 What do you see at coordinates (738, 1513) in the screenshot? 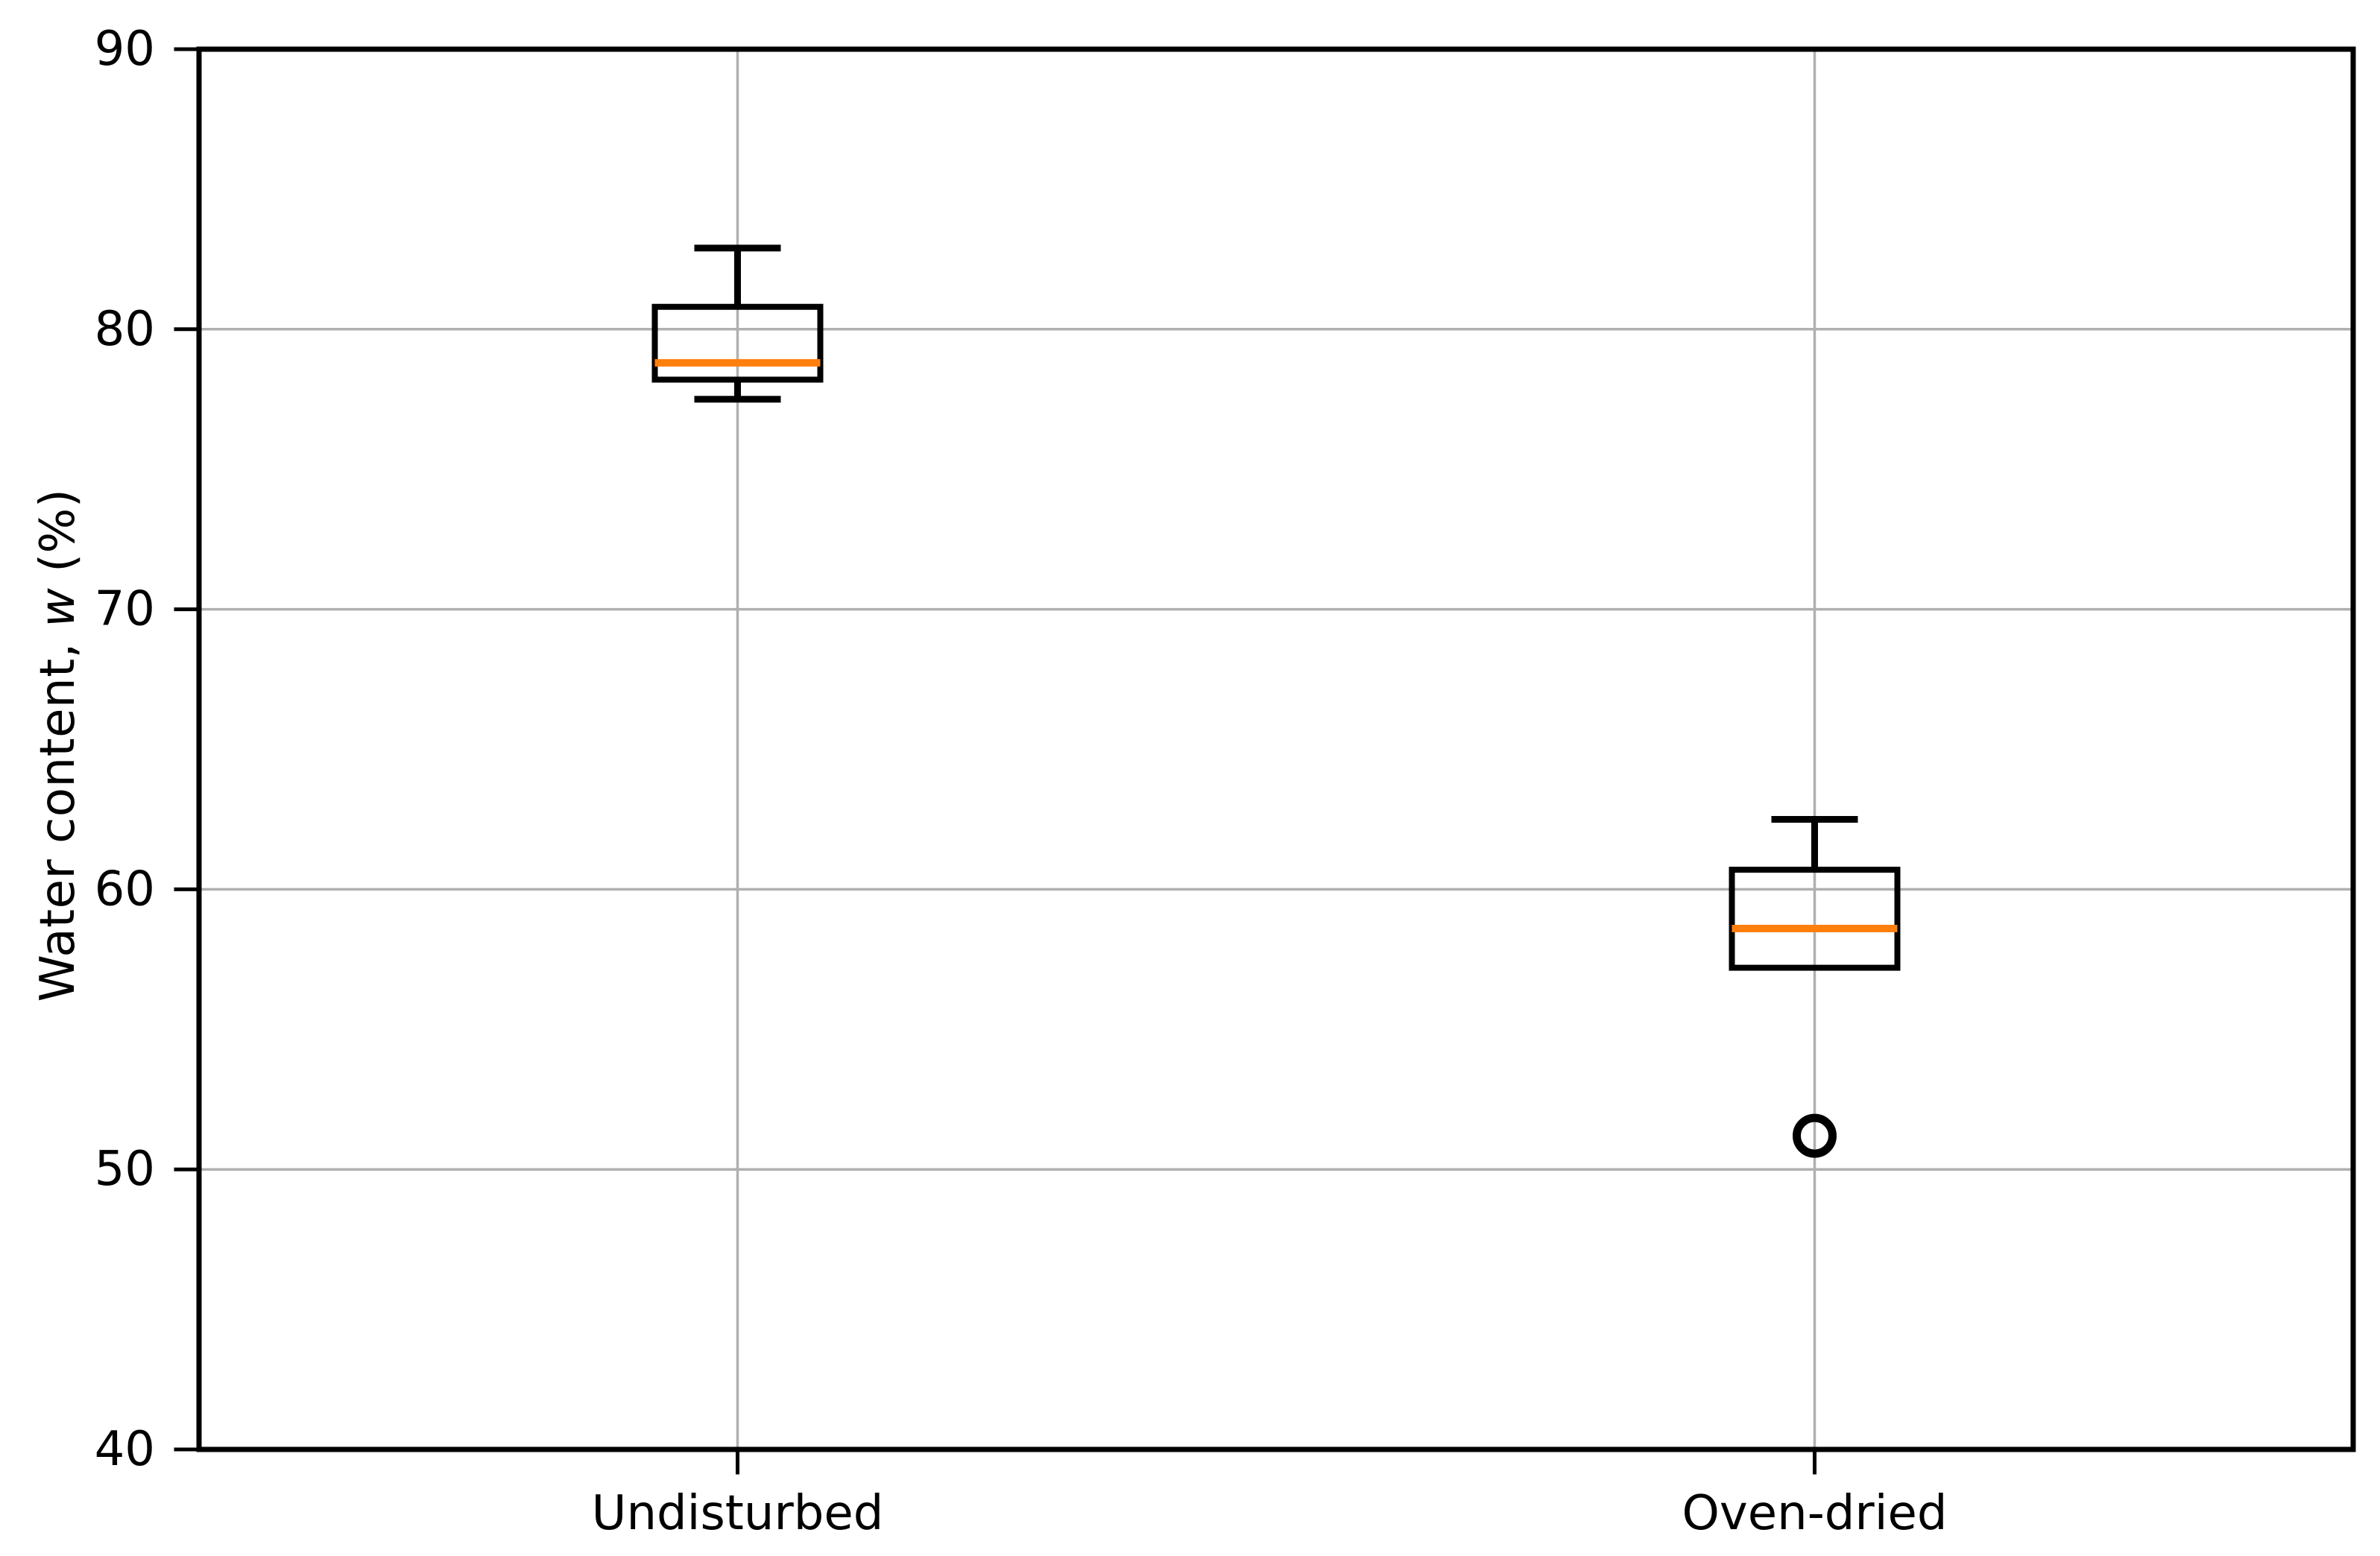
I see `x-tick-label-undisturbed: Undisturbed` at bounding box center [738, 1513].